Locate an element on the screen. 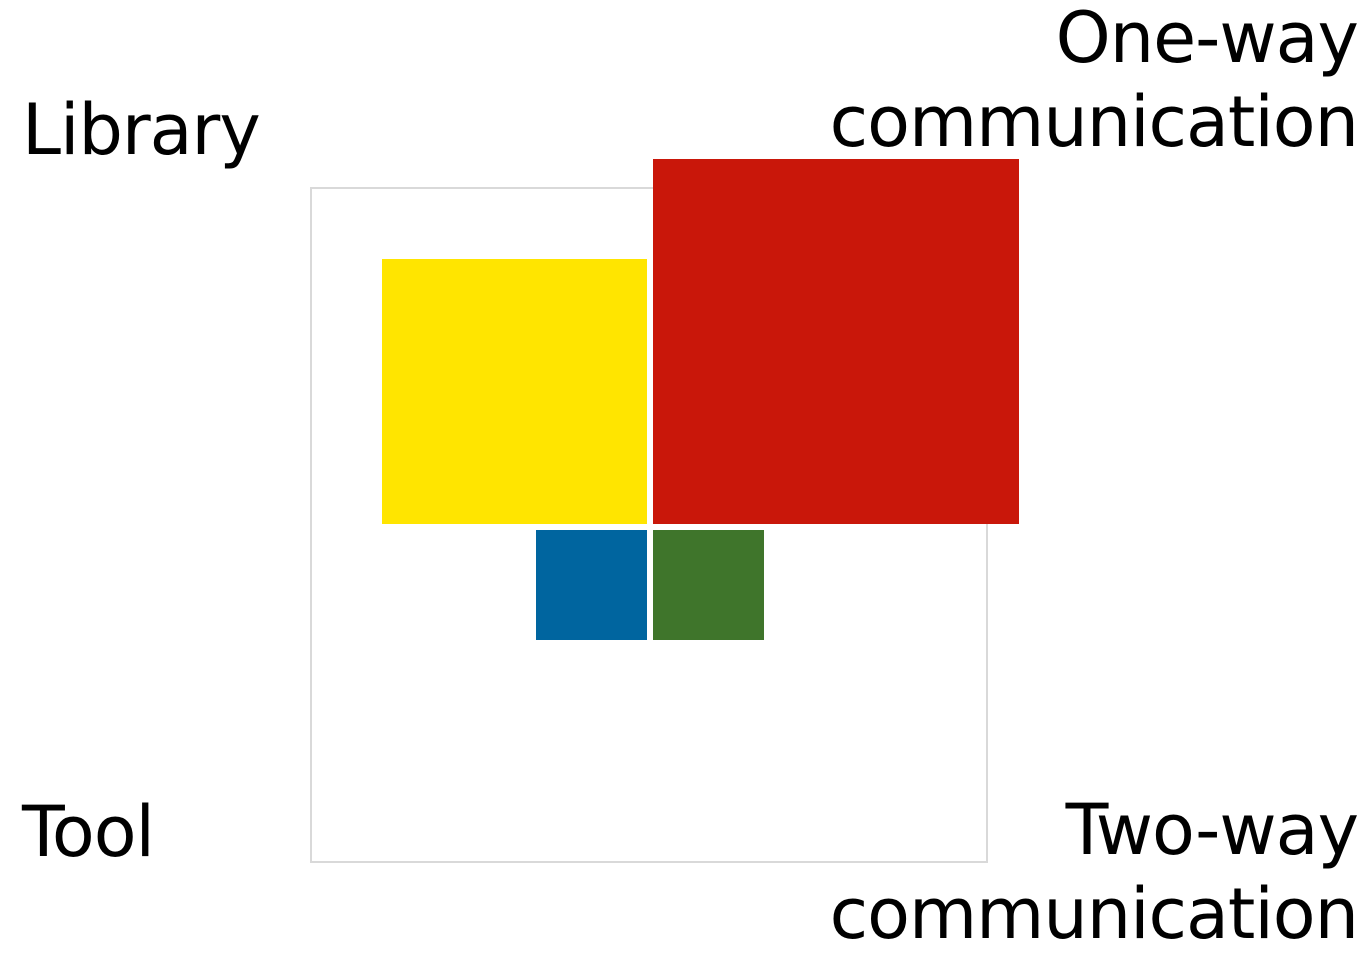 Image resolution: width=1368 pixels, height=956 pixels. blue-block is located at coordinates (591, 585).